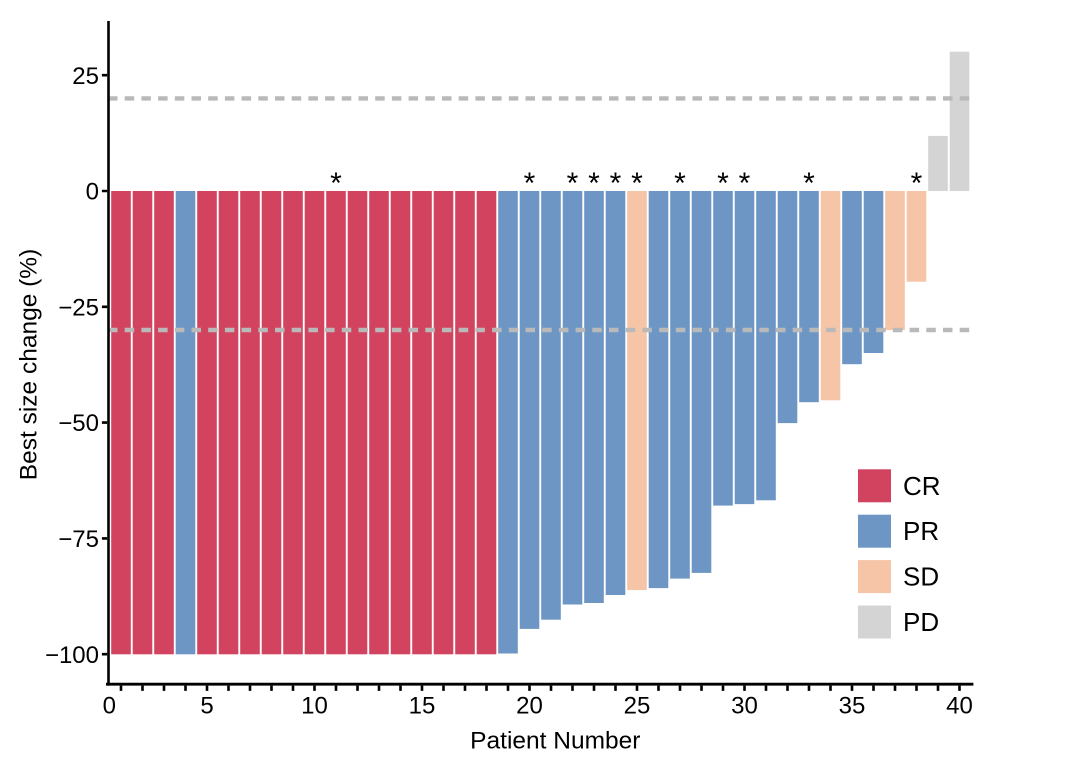 The image size is (1080, 763). What do you see at coordinates (959, 705) in the screenshot?
I see `svg-text: 40` at bounding box center [959, 705].